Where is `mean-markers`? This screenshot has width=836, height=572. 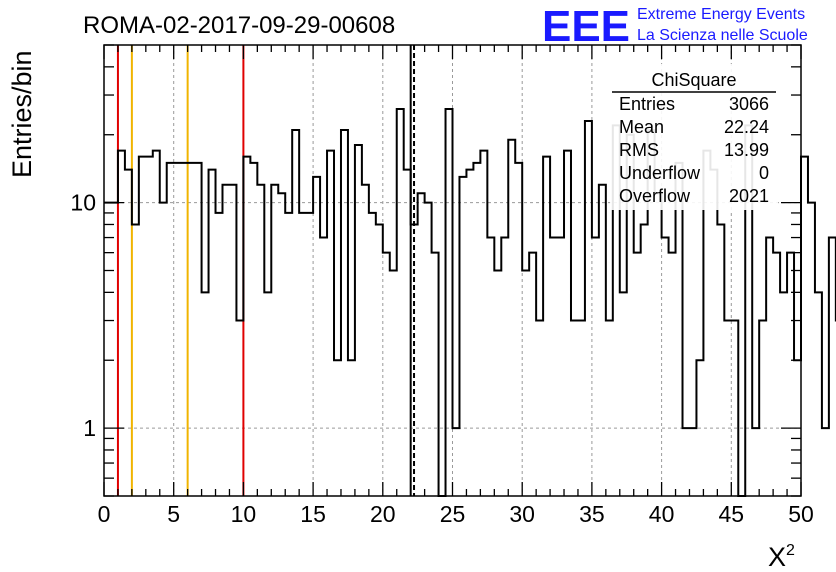
mean-markers is located at coordinates (412, 270).